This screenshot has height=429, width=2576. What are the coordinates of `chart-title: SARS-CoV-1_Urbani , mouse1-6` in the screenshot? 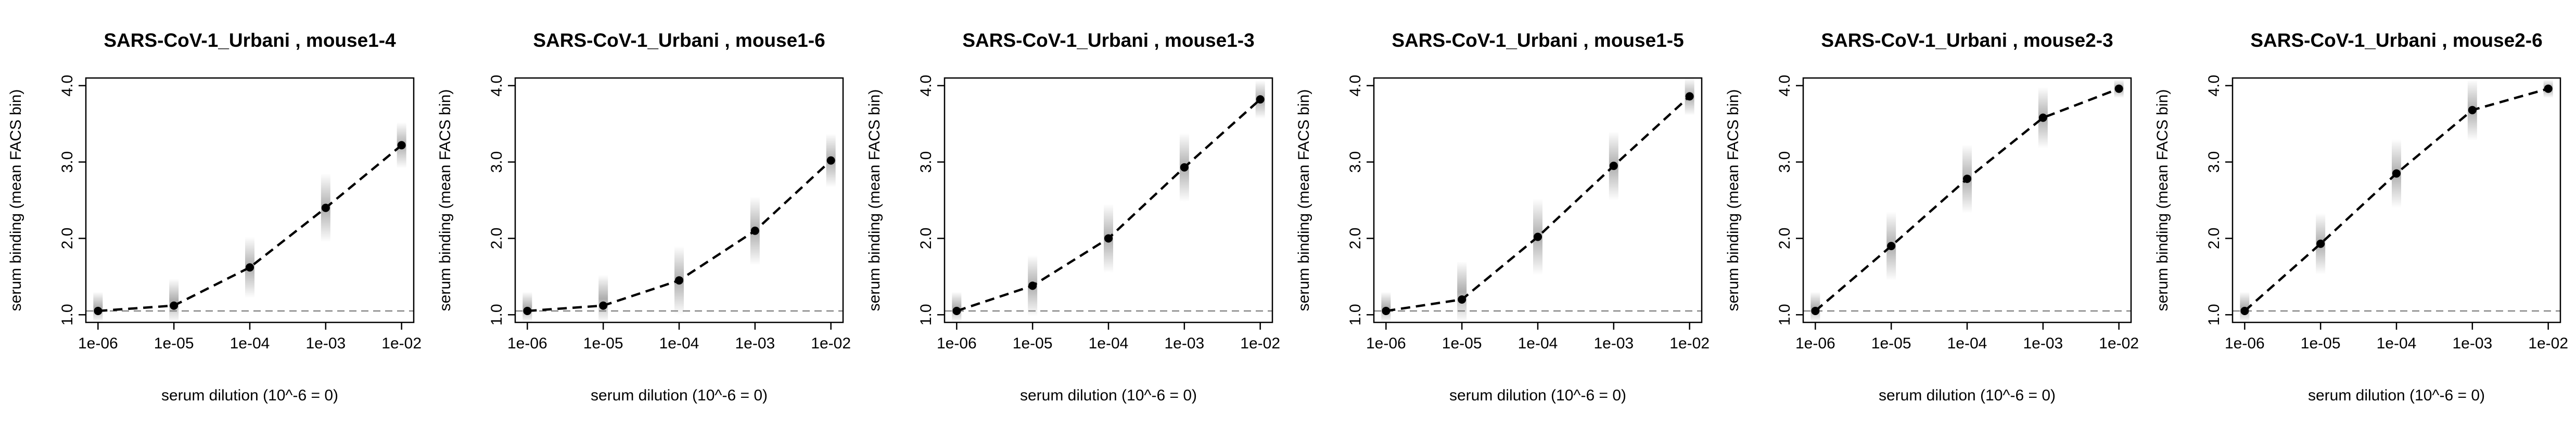 It's located at (679, 40).